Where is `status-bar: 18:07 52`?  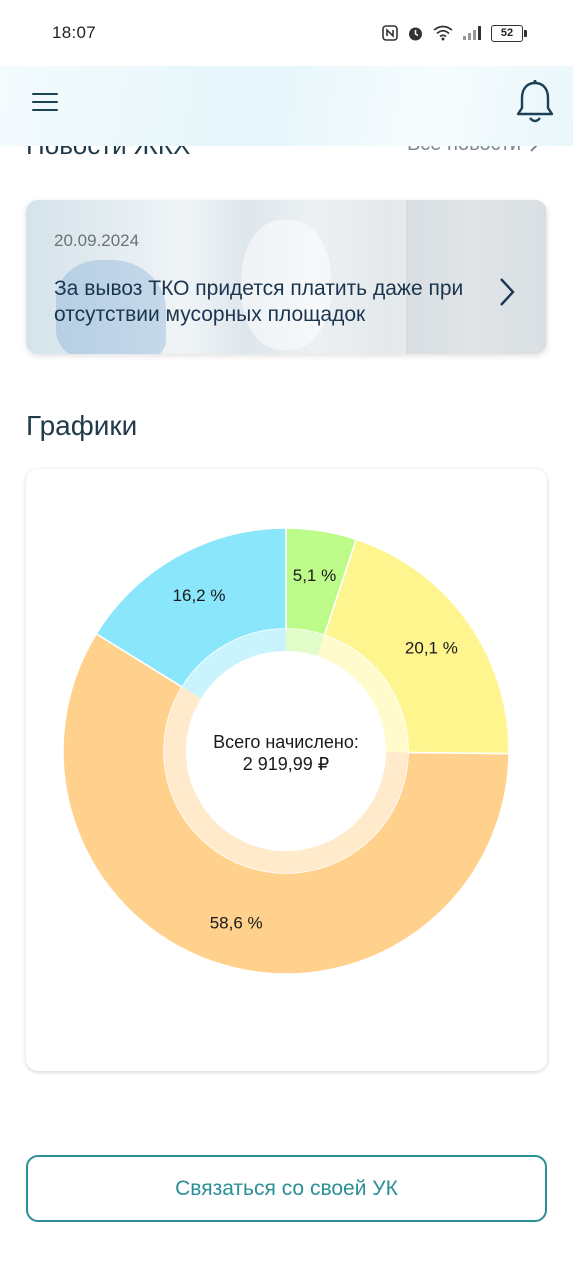
status-bar: 18:07 52 is located at coordinates (286, 33).